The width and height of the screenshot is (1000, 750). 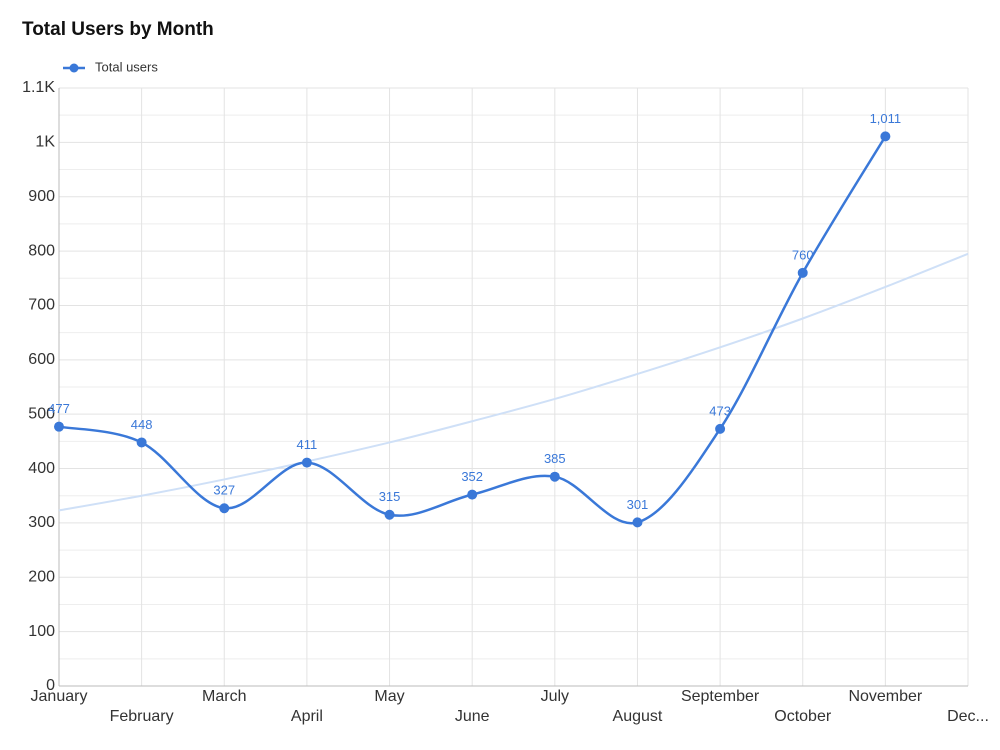 I want to click on data-label: 411, so click(x=307, y=444).